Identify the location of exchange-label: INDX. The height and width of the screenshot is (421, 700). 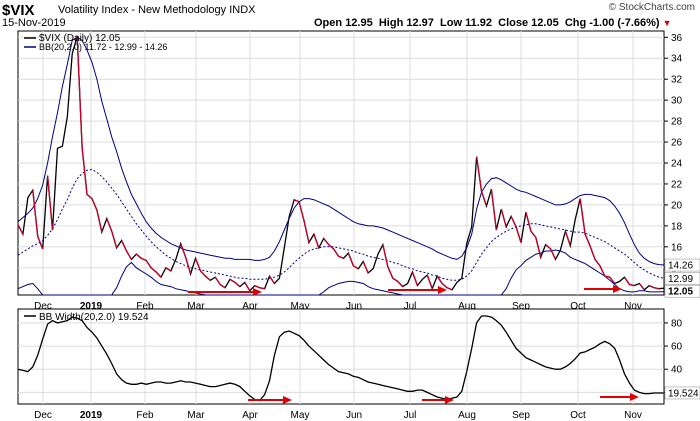
(242, 10).